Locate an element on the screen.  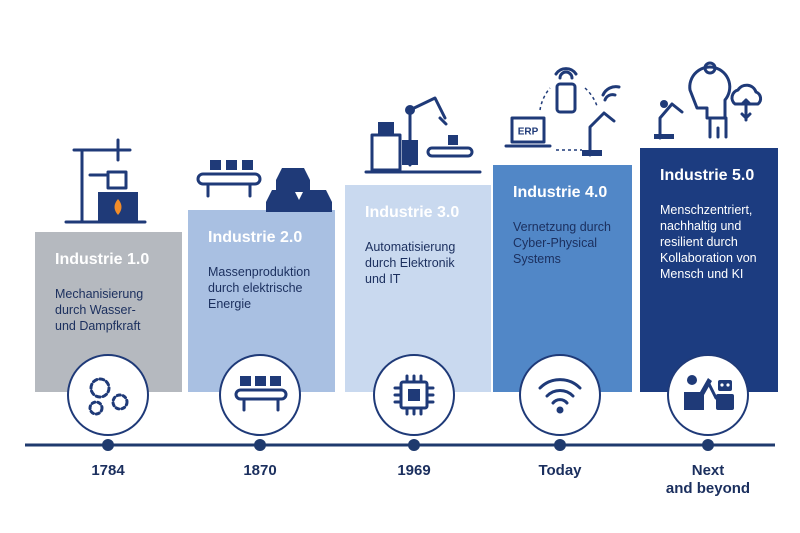
chip-icon is located at coordinates (414, 395).